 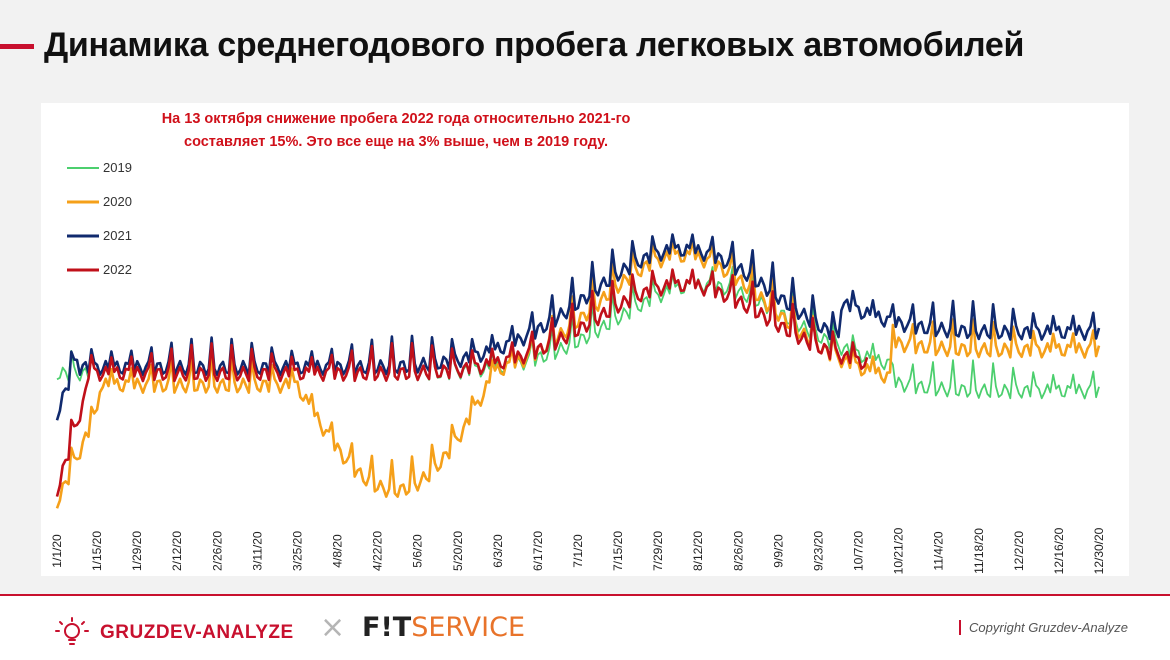 What do you see at coordinates (618, 551) in the screenshot?
I see `x-tick-label: 7/15/20` at bounding box center [618, 551].